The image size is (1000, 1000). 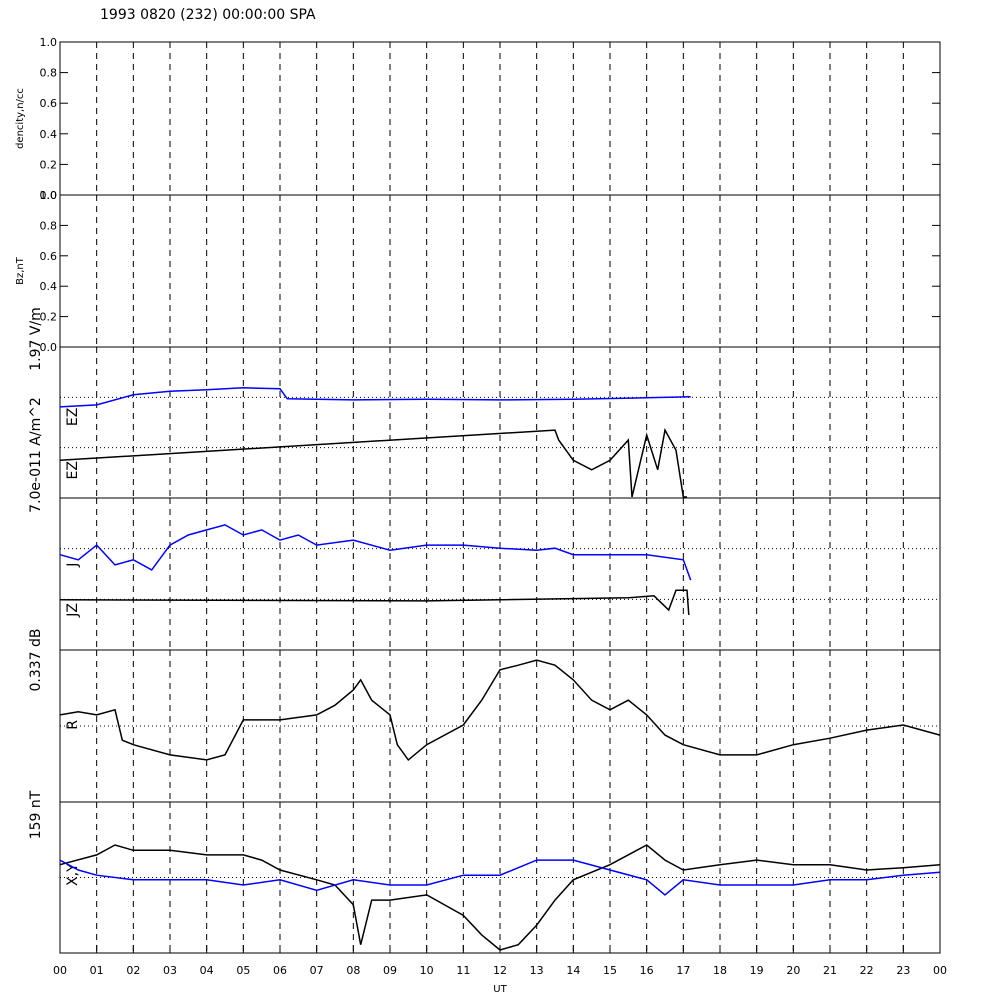 What do you see at coordinates (427, 970) in the screenshot?
I see `x-tick-label: 10` at bounding box center [427, 970].